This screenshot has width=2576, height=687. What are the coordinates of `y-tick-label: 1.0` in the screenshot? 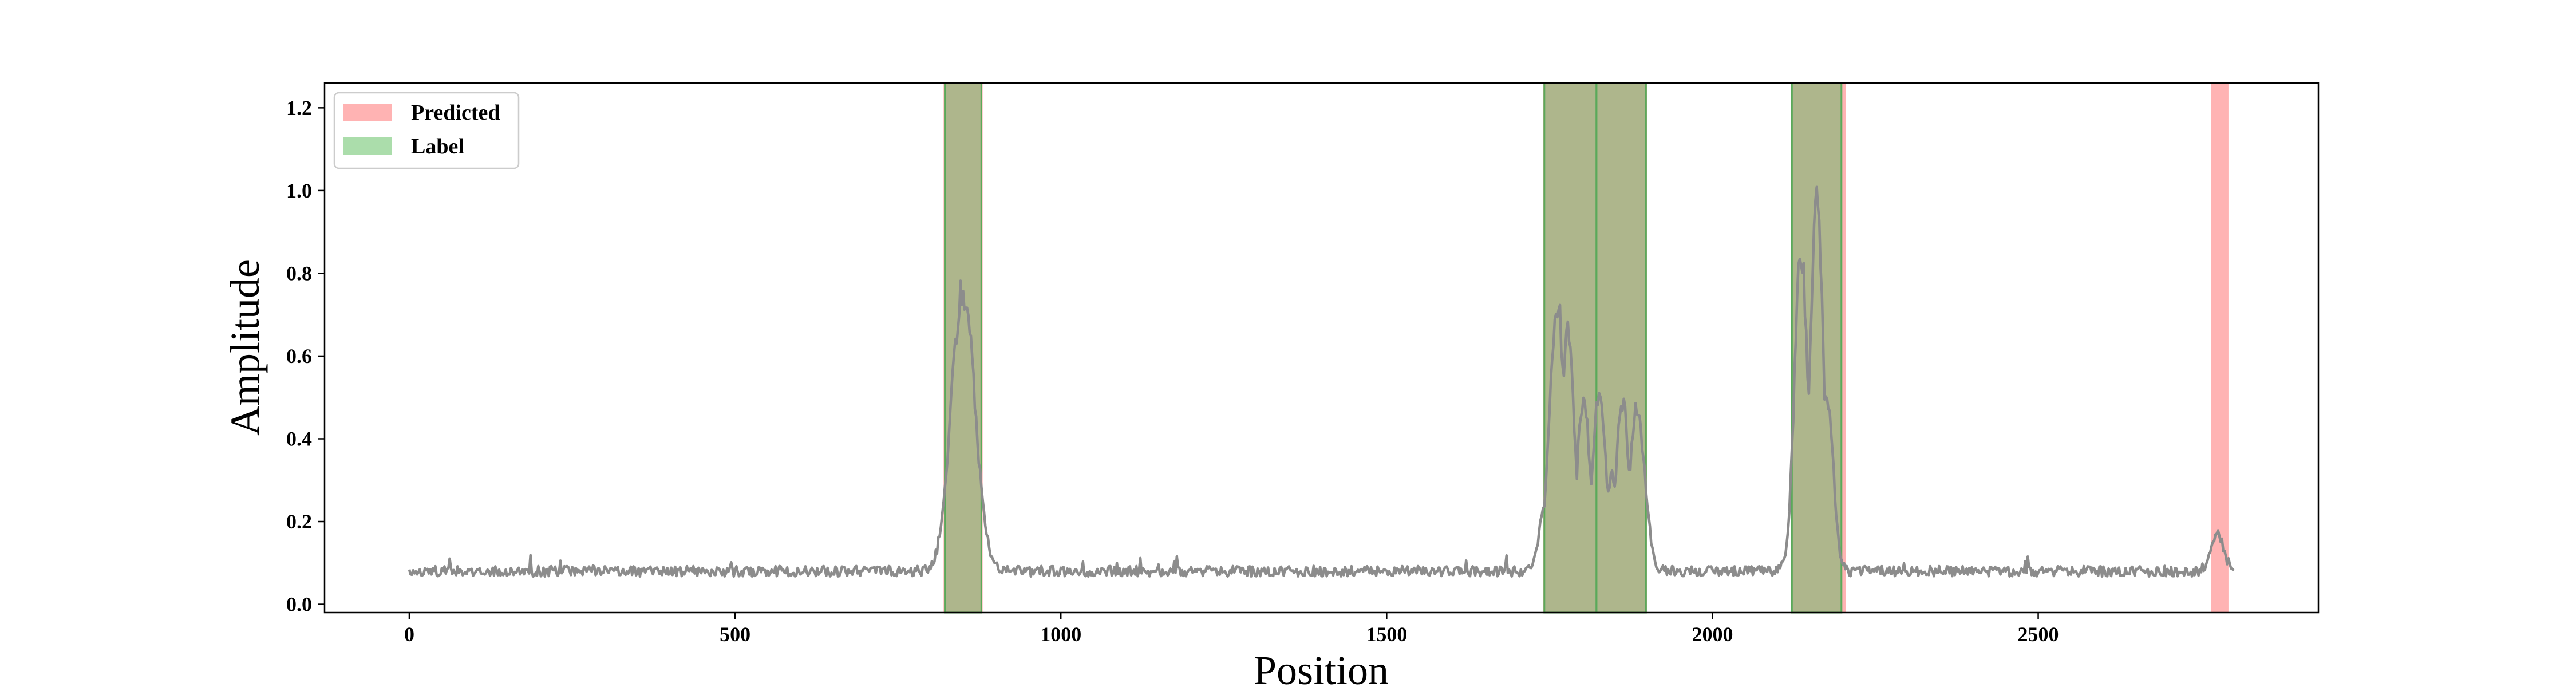 It's located at (299, 190).